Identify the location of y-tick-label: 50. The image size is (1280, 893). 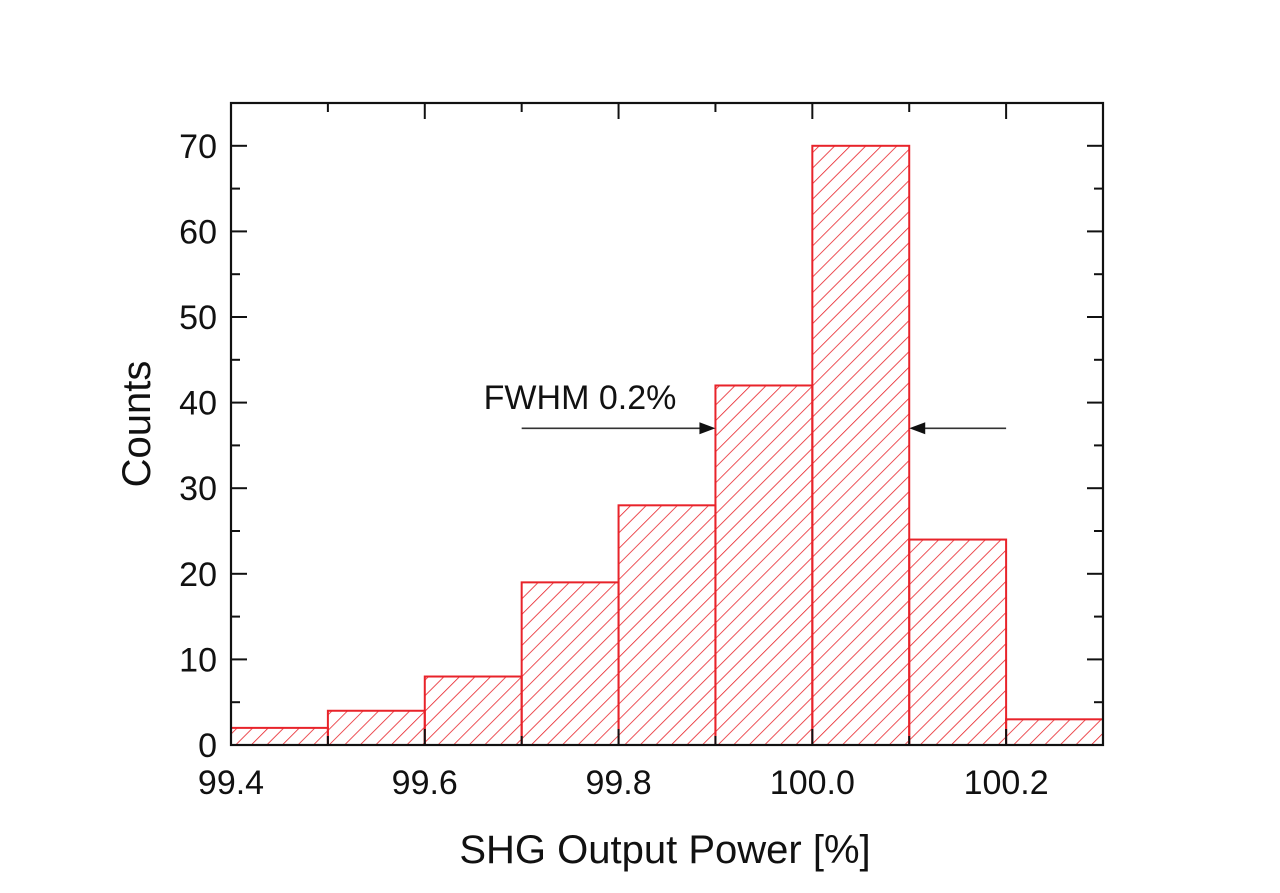
(198, 318).